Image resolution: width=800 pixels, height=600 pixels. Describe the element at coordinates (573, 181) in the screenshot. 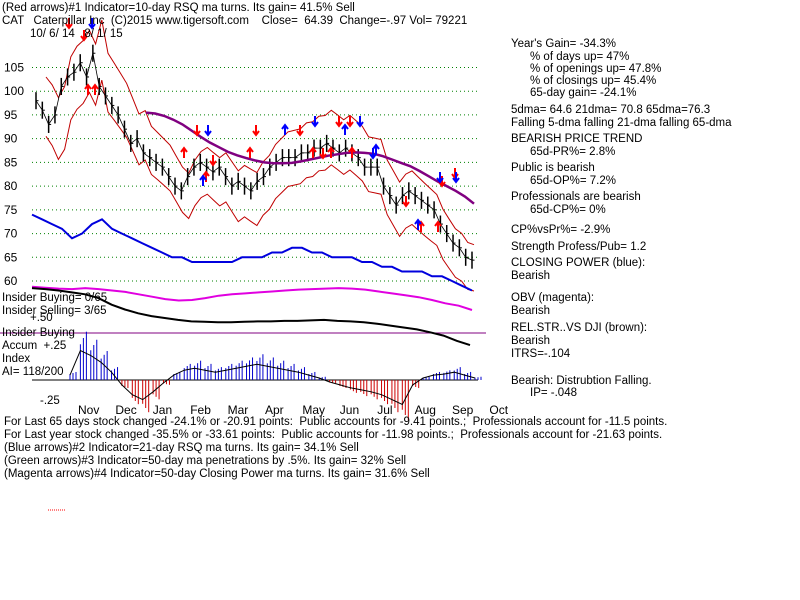

I see `op-65d: 65d-OP%= 7.2%` at that location.